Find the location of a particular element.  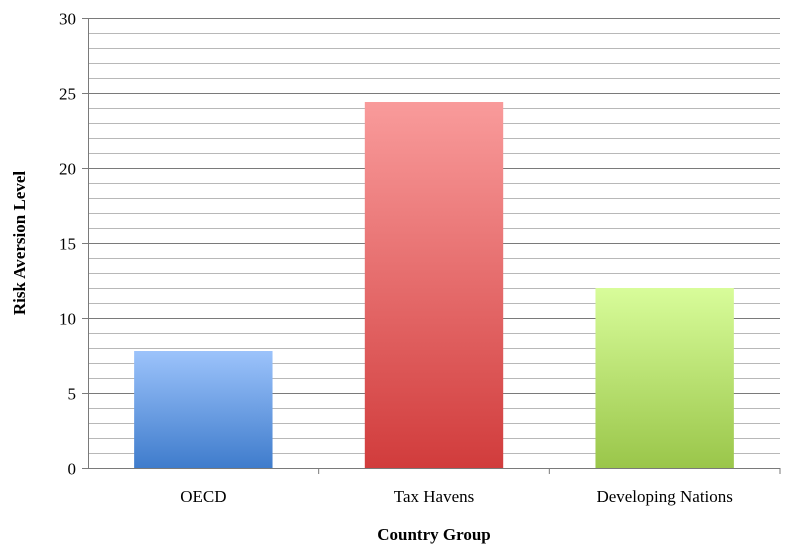

bar-tax-havens is located at coordinates (434, 285).